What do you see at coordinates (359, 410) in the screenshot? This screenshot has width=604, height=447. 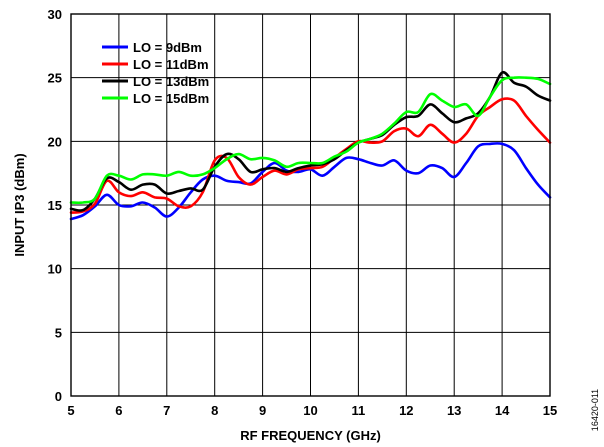 I see `x-tick-label: 11` at bounding box center [359, 410].